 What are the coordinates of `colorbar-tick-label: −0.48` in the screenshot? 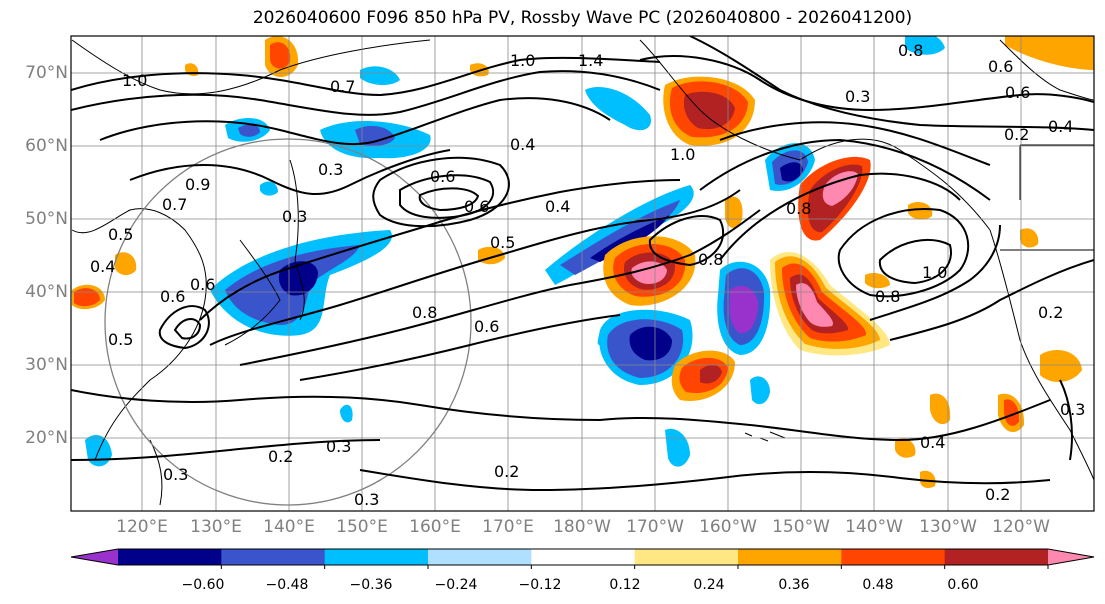 It's located at (287, 585).